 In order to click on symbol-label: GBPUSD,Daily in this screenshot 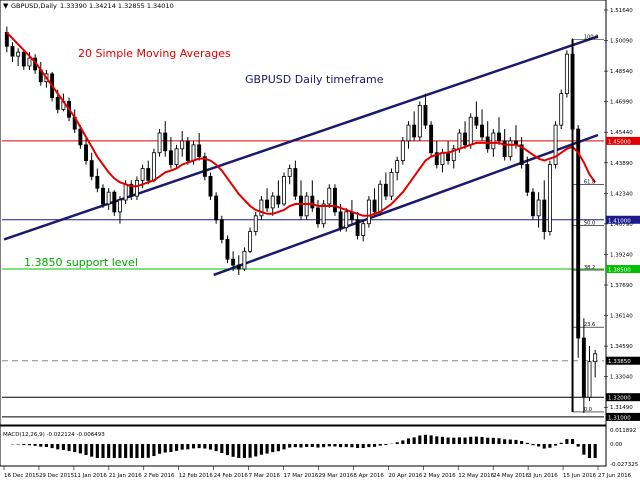, I will do `click(34, 6)`.